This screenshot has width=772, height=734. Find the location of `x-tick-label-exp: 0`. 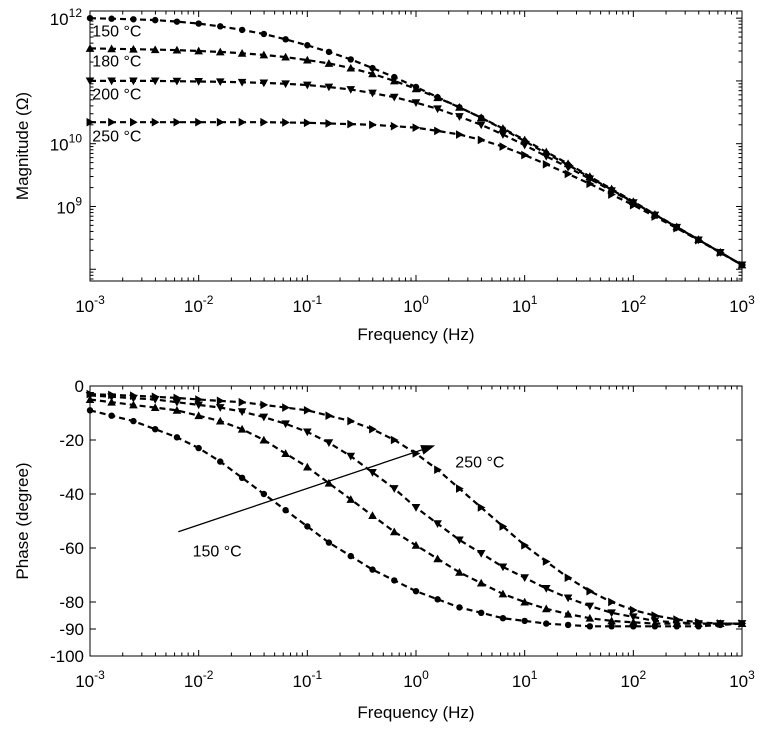

x-tick-label-exp: 0 is located at coordinates (425, 300).